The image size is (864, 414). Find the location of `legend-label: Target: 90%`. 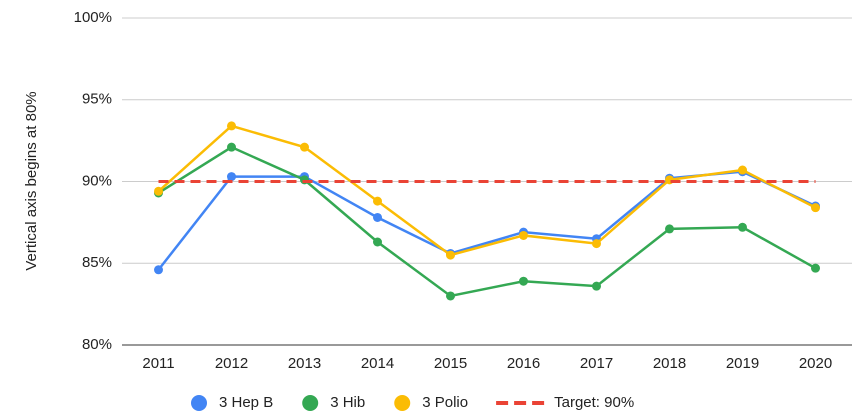

legend-label: Target: 90% is located at coordinates (594, 402).